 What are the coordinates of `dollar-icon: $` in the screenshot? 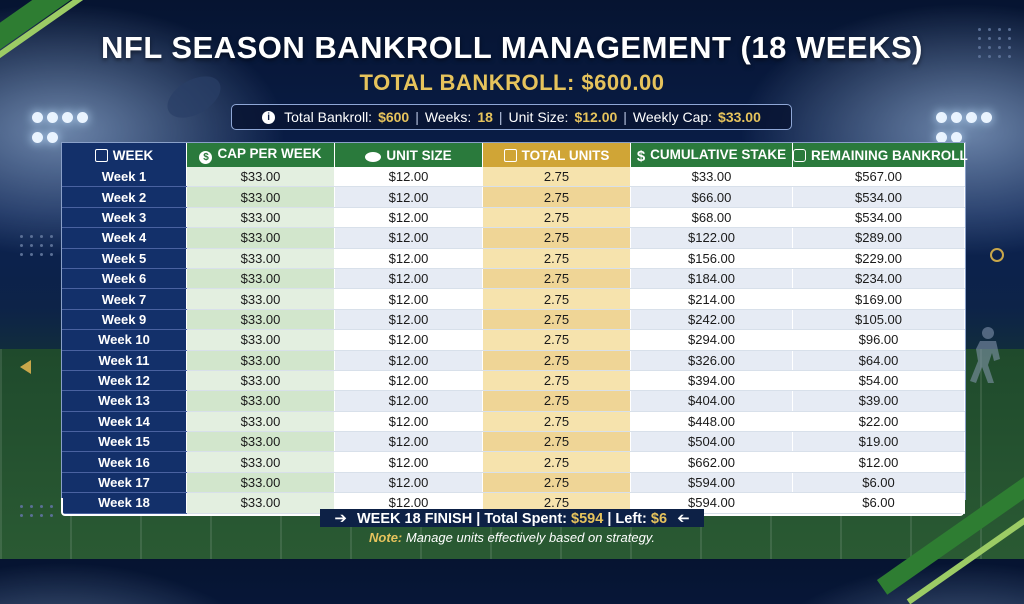 It's located at (641, 156).